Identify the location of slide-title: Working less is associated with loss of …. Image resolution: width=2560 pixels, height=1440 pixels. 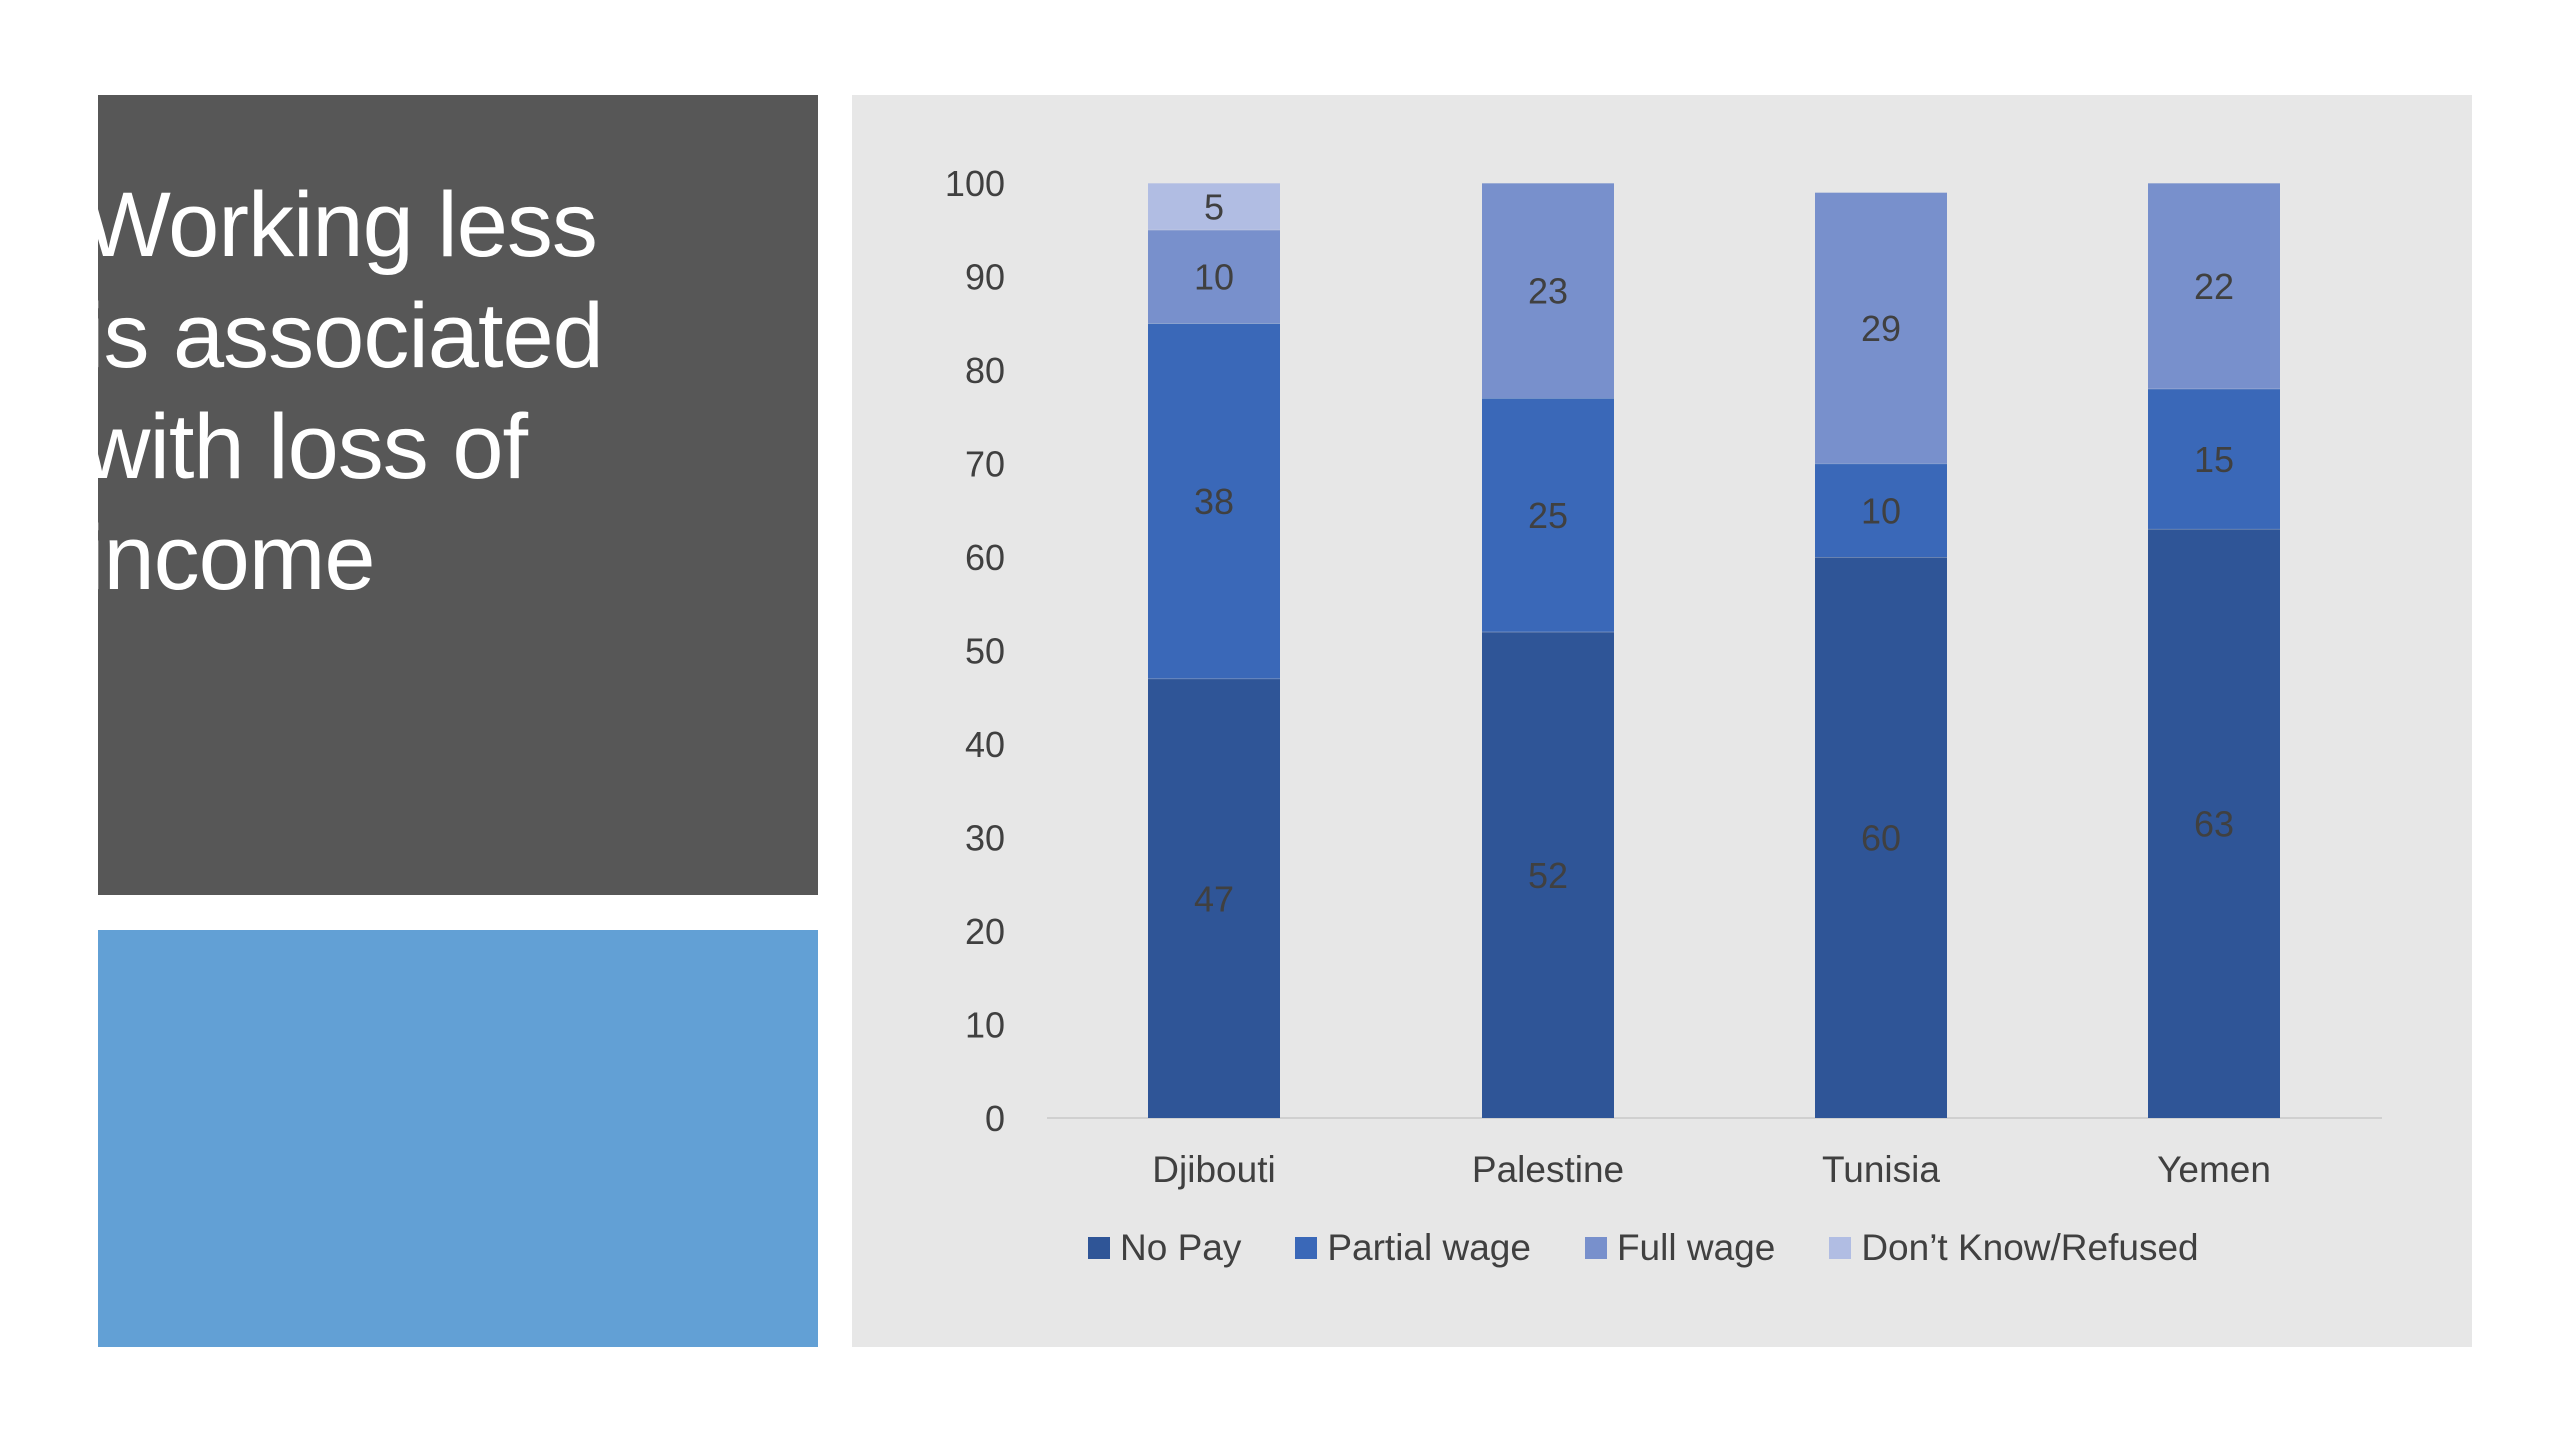
(344, 391).